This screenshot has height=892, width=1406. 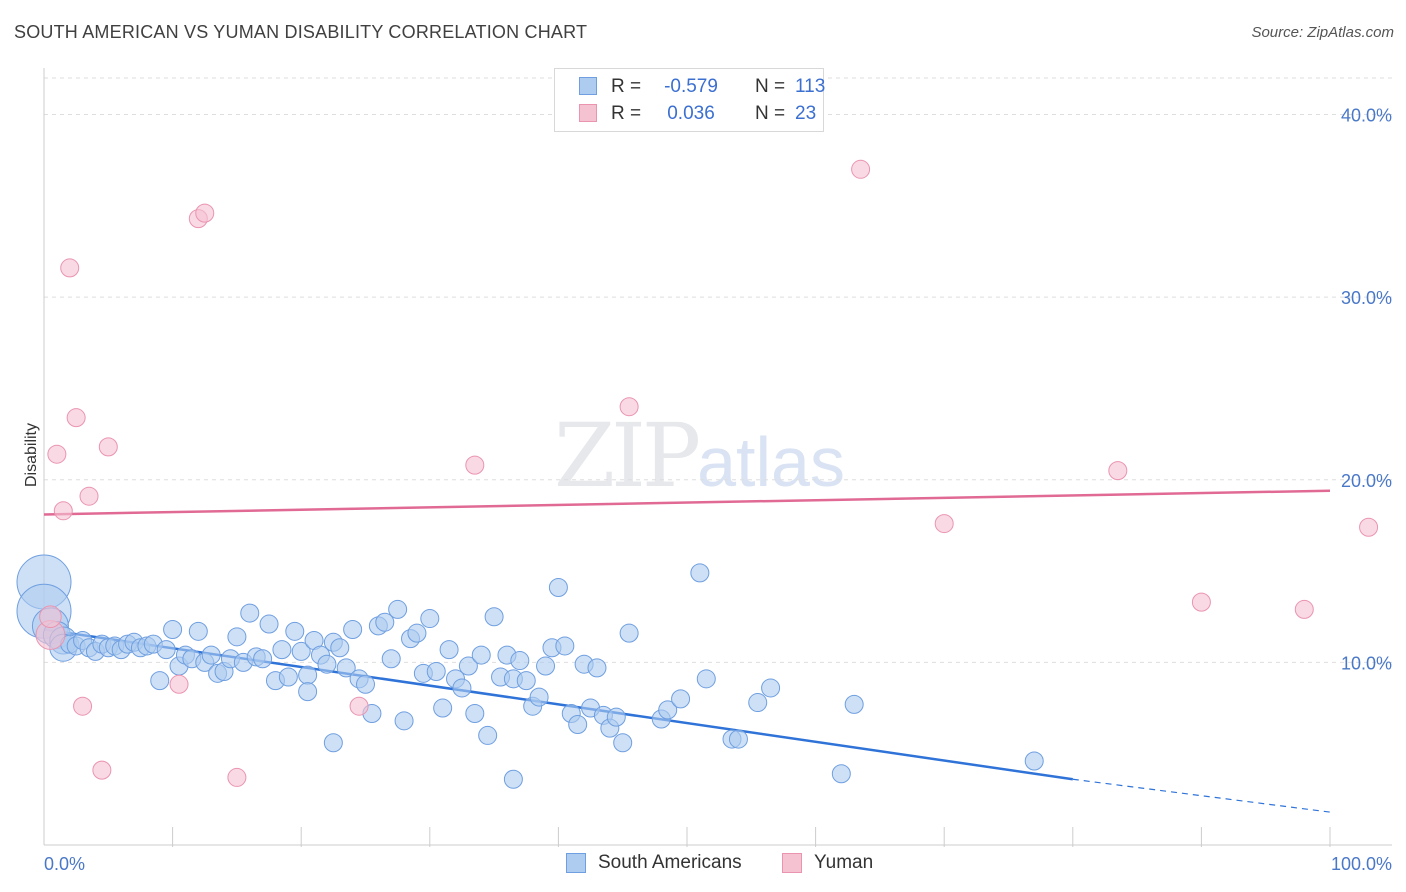 I want to click on bottom-legend-label: Yuman, so click(x=844, y=862).